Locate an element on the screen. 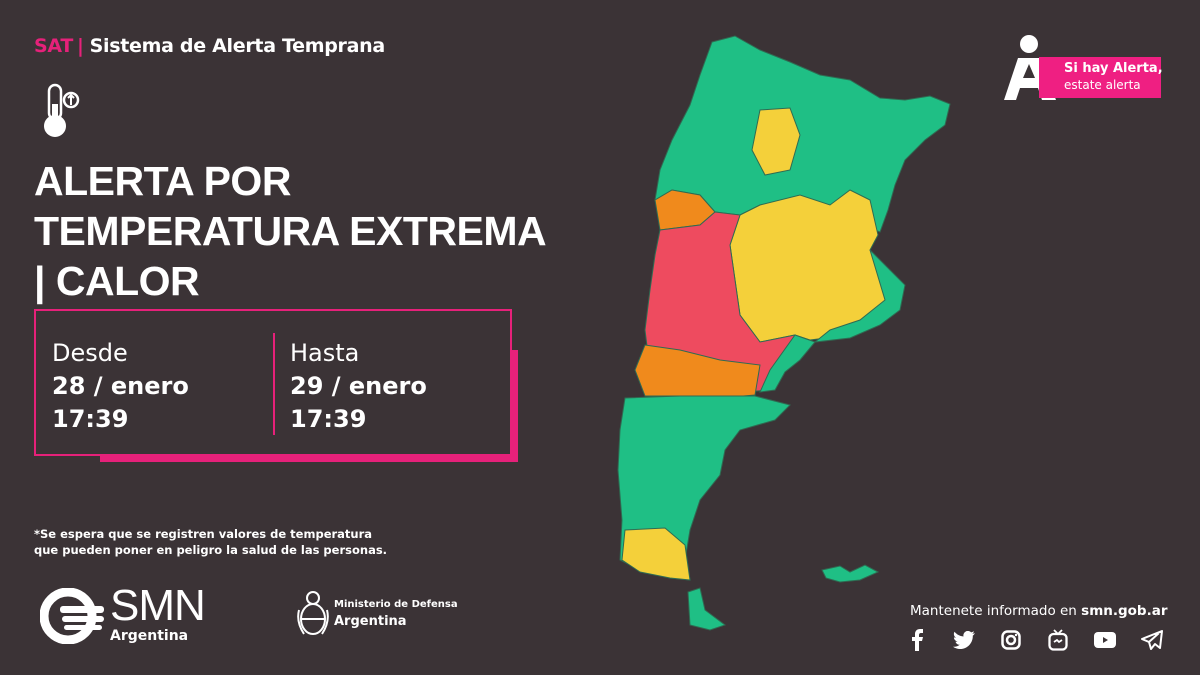 The image size is (1200, 675). region-south-yellow is located at coordinates (656, 554).